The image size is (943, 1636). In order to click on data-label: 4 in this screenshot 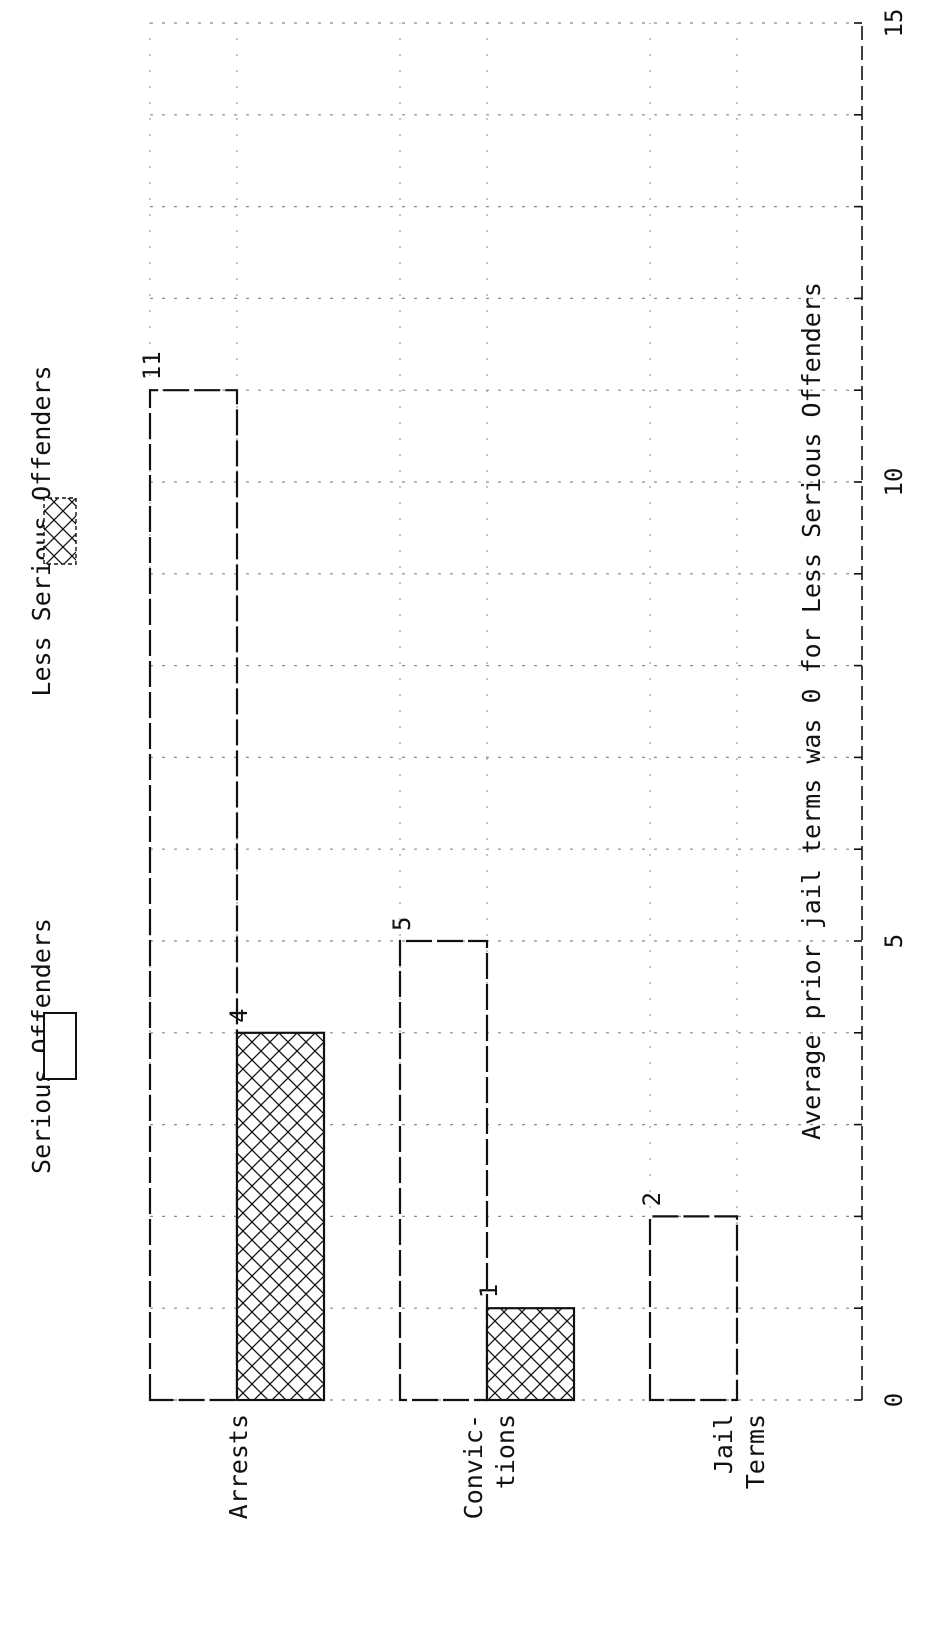, I will do `click(239, 1015)`.